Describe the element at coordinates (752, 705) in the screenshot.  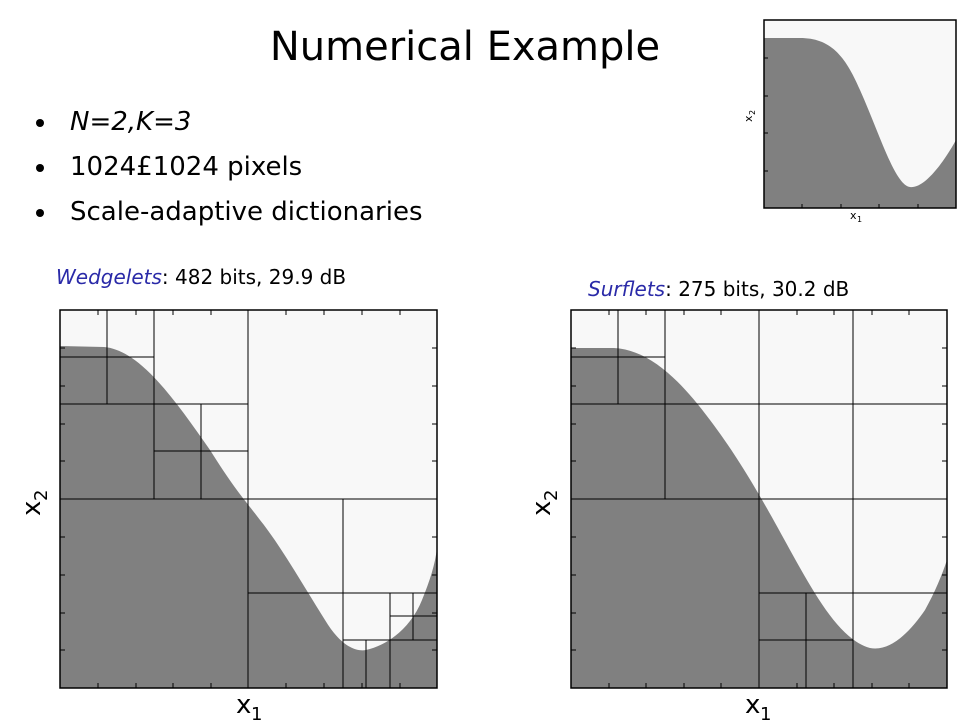
I see `surflets-xlabel: x` at that location.